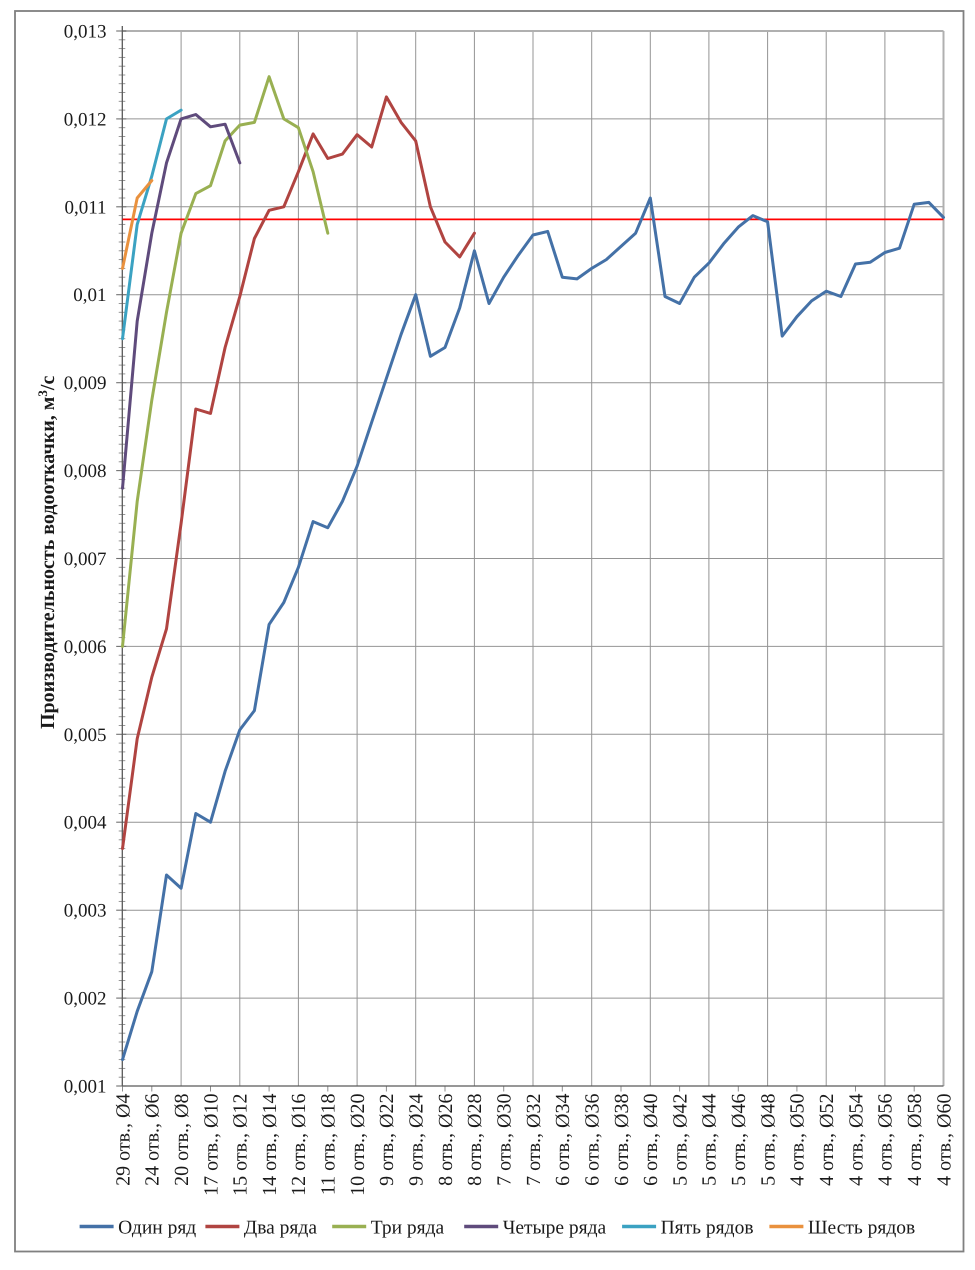 The height and width of the screenshot is (1270, 975). I want to click on svg-text: 12 отв., Ø16, so click(299, 1145).